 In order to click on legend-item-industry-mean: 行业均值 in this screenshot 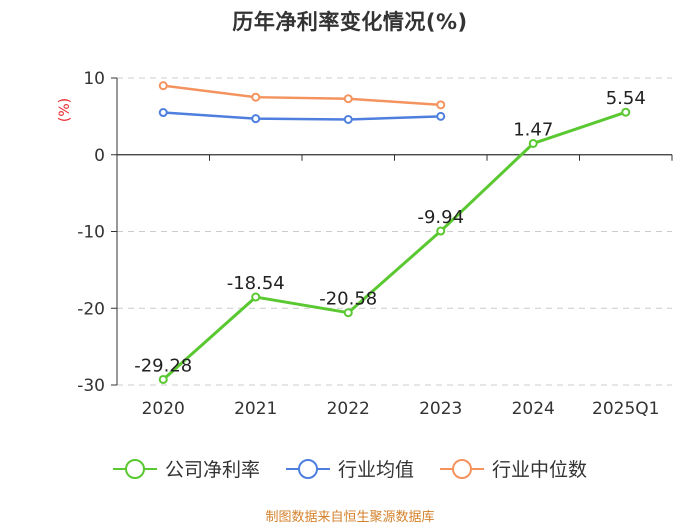, I will do `click(349, 468)`.